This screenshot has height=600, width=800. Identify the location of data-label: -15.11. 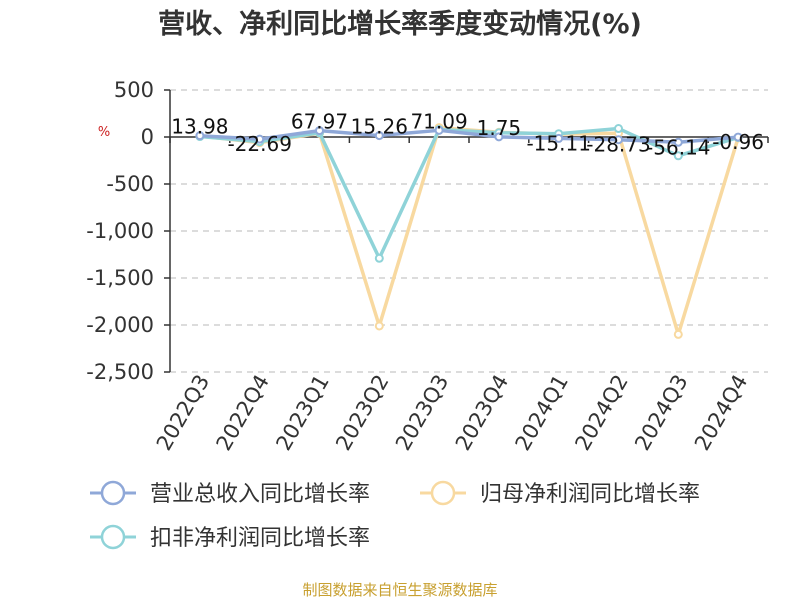
(558, 143).